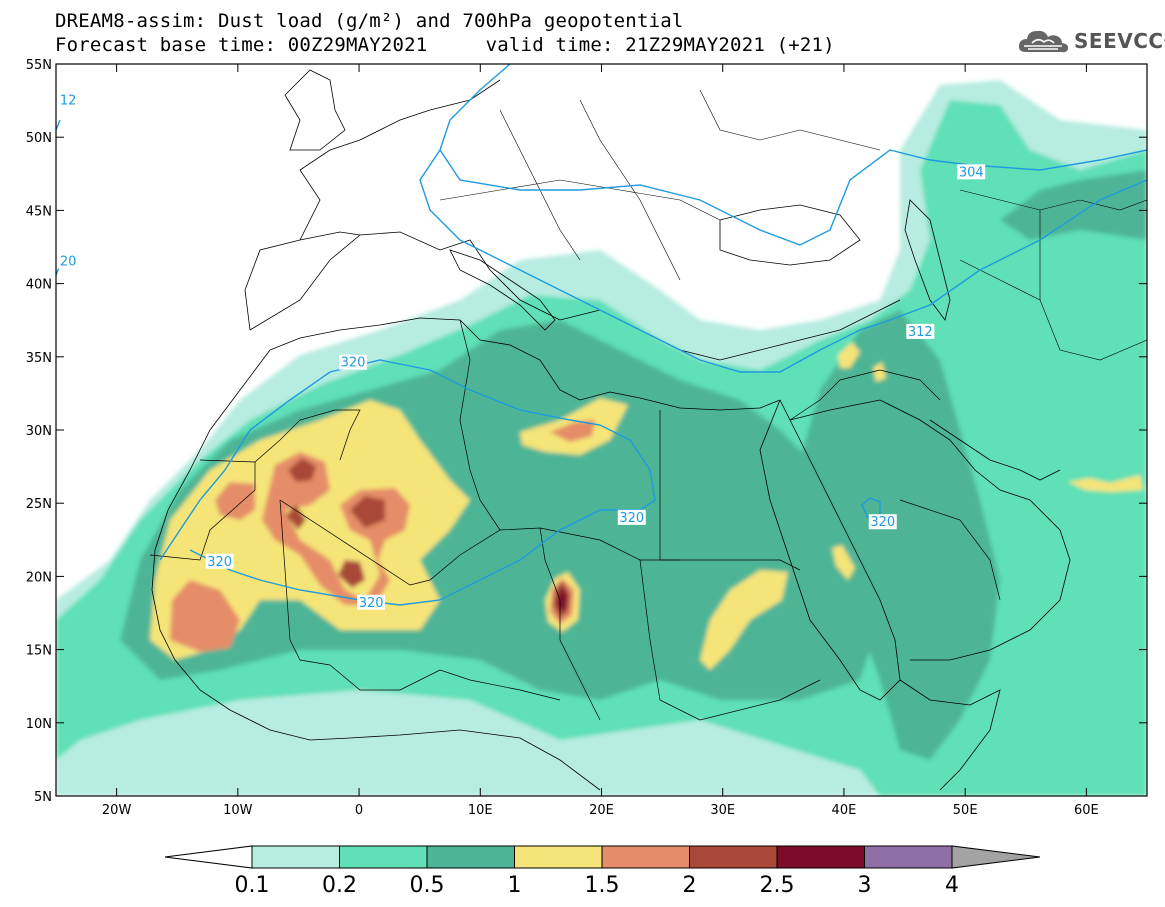  What do you see at coordinates (865, 395) in the screenshot?
I see `border-middle-east` at bounding box center [865, 395].